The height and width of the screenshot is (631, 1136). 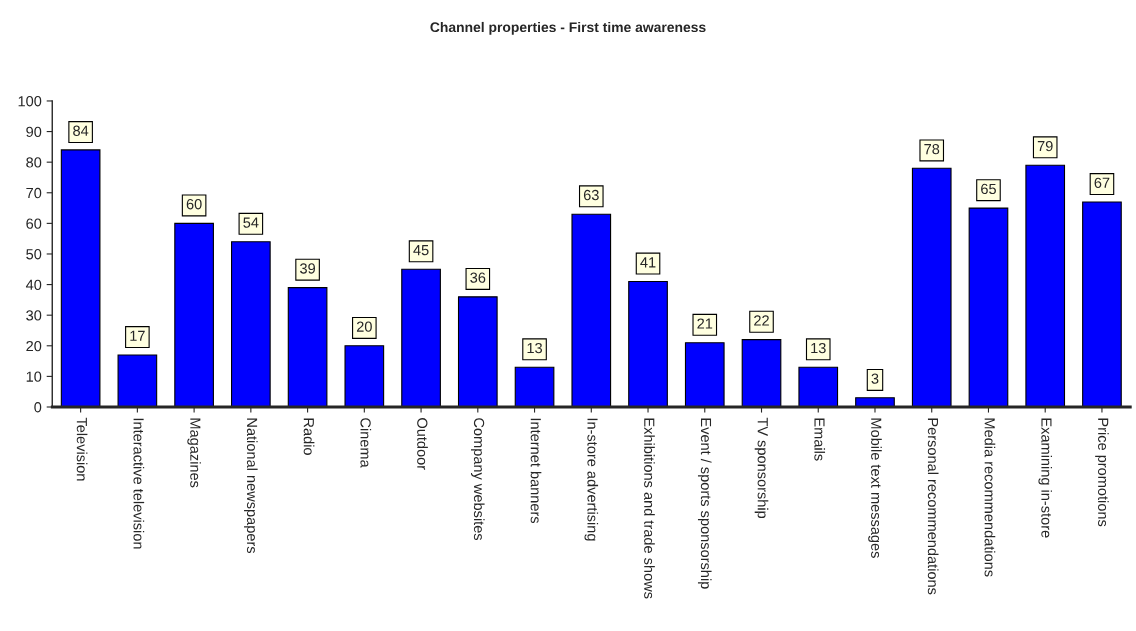 I want to click on data-label: 39, so click(x=308, y=268).